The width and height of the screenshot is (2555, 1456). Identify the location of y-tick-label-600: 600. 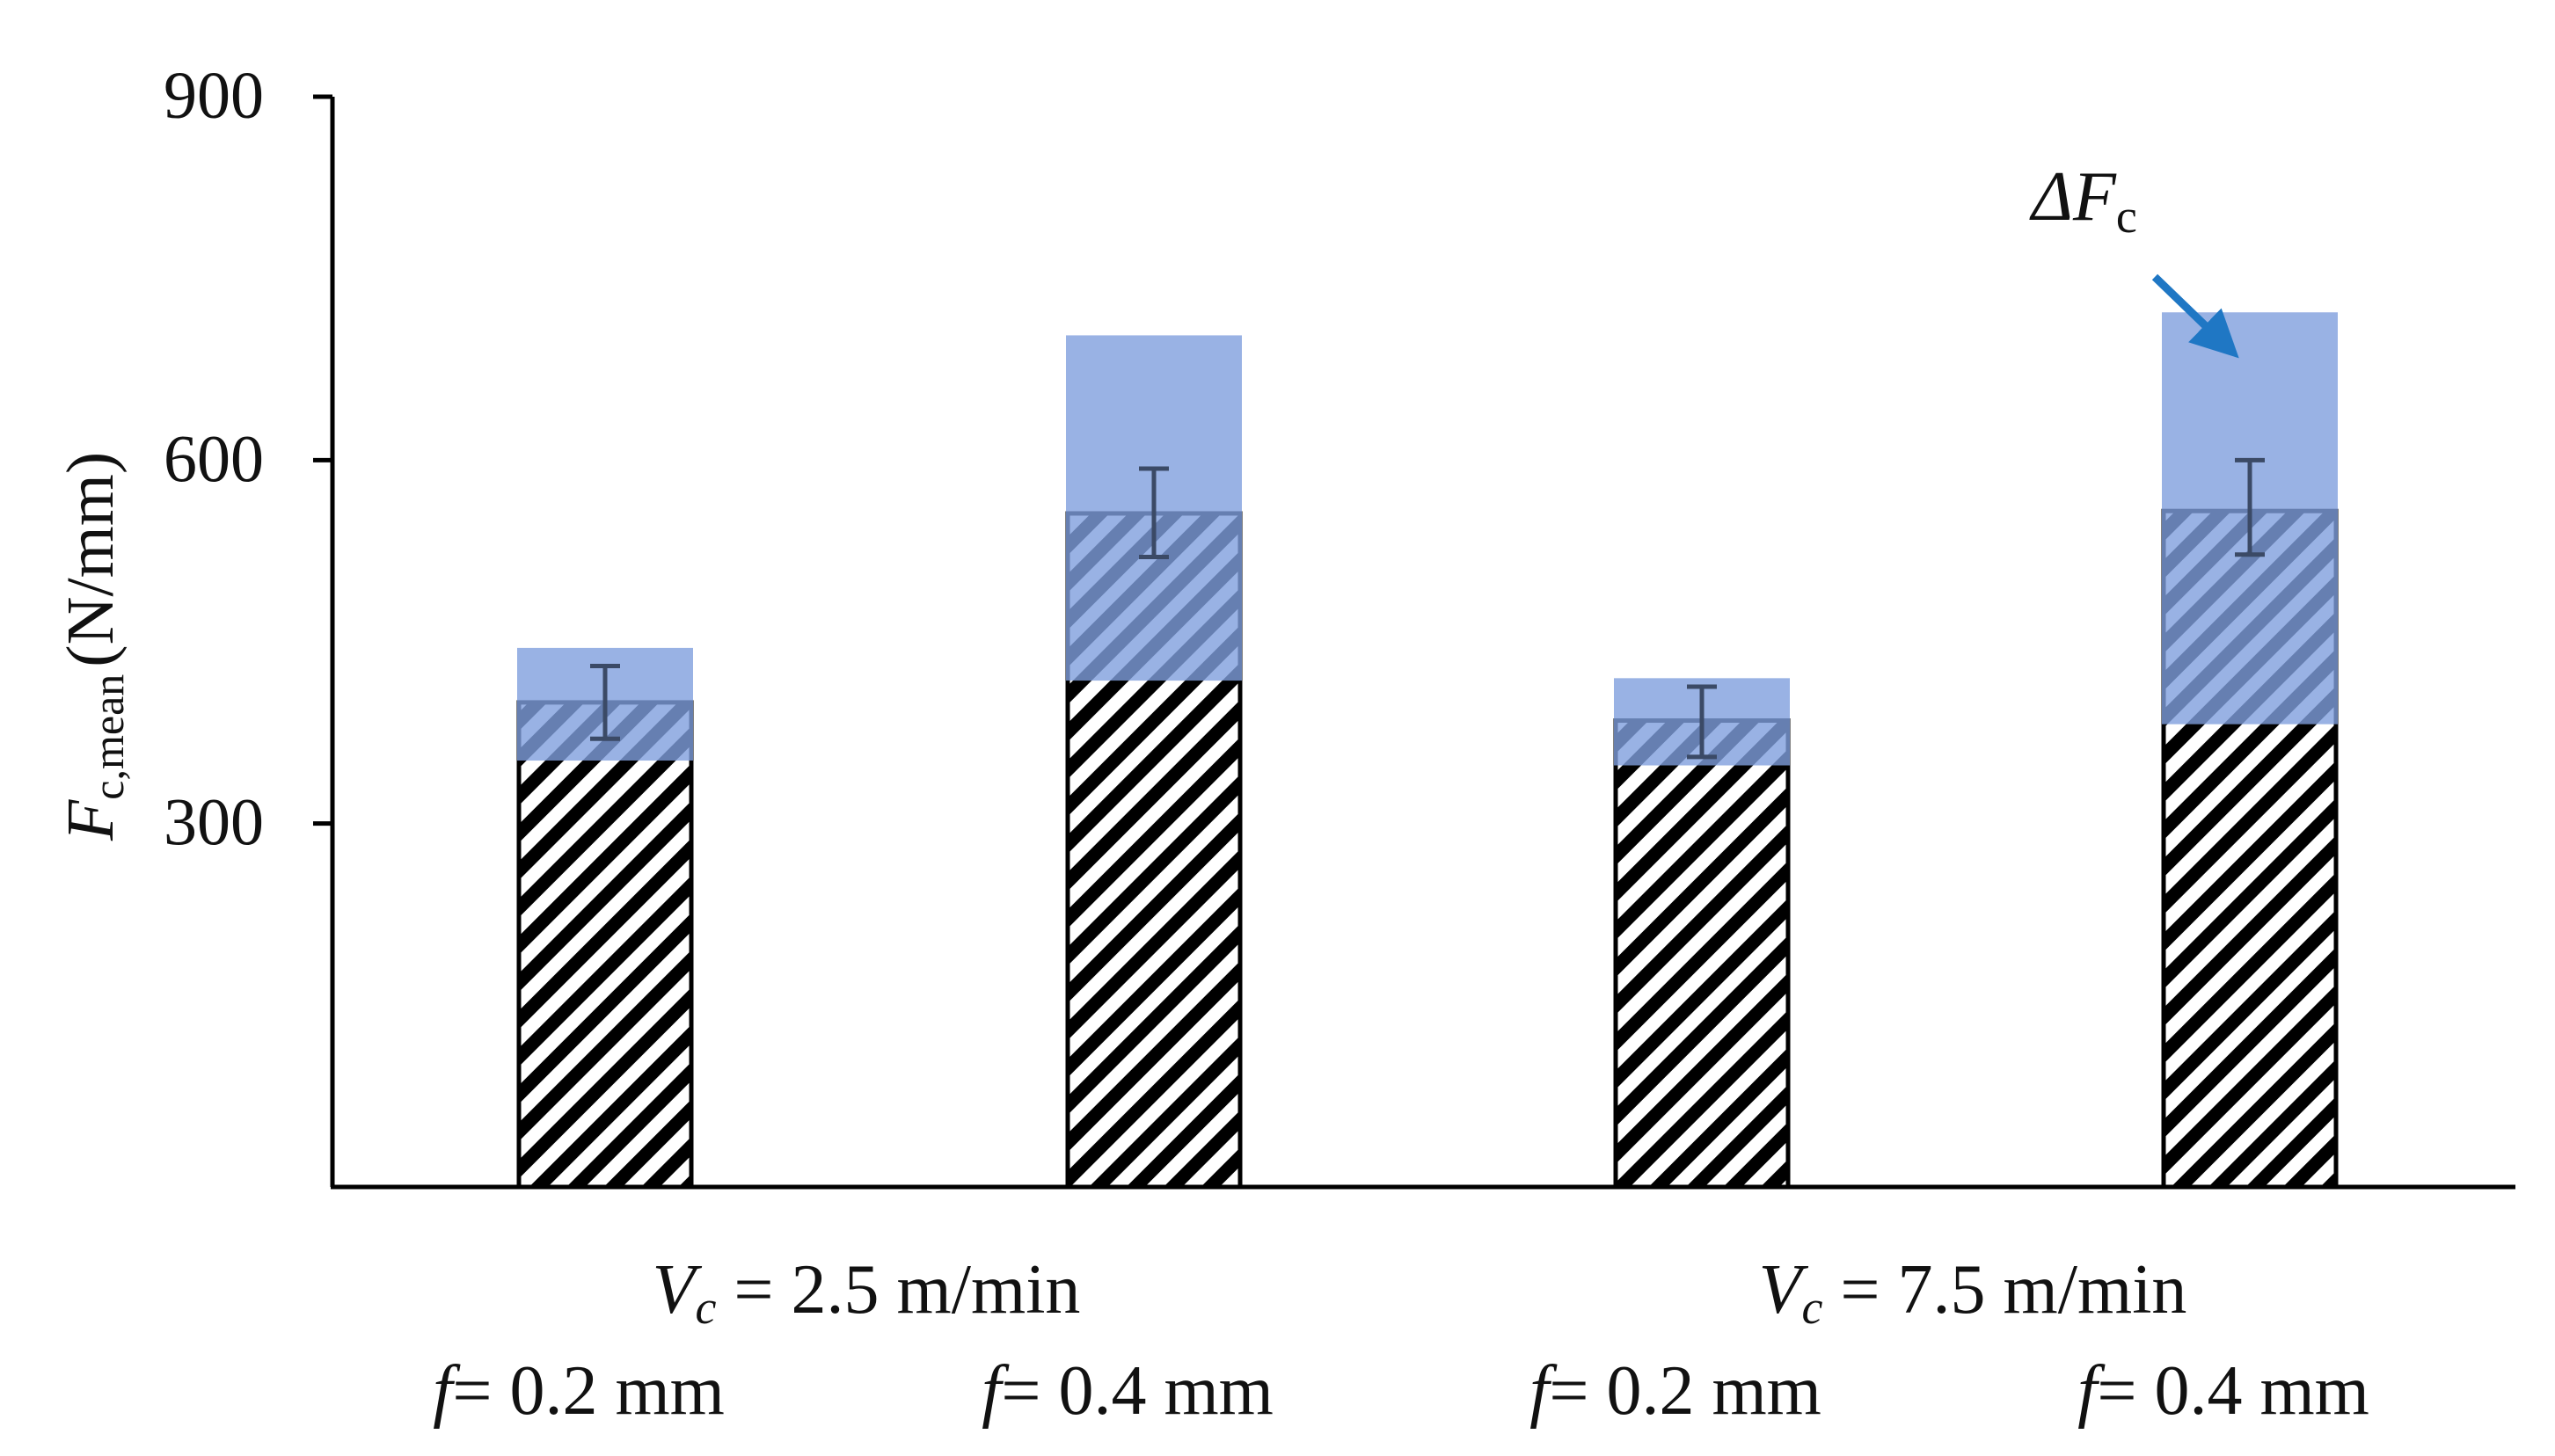
(214, 459).